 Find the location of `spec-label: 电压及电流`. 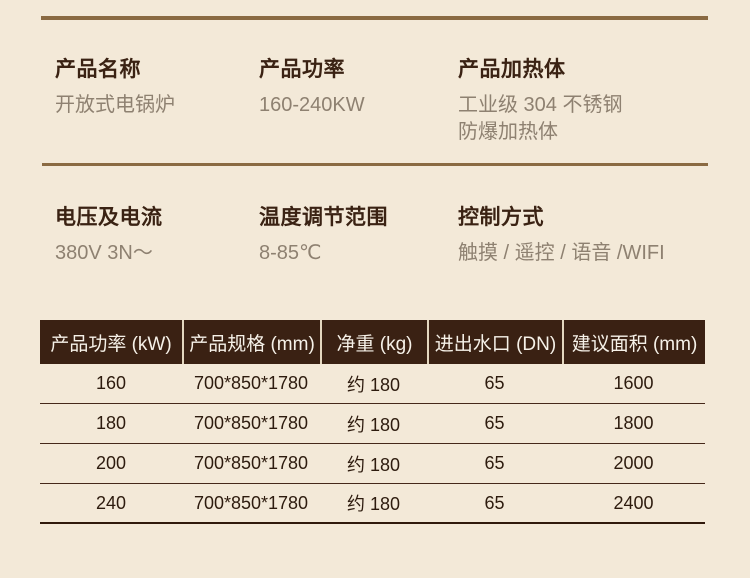

spec-label: 电压及电流 is located at coordinates (109, 217).